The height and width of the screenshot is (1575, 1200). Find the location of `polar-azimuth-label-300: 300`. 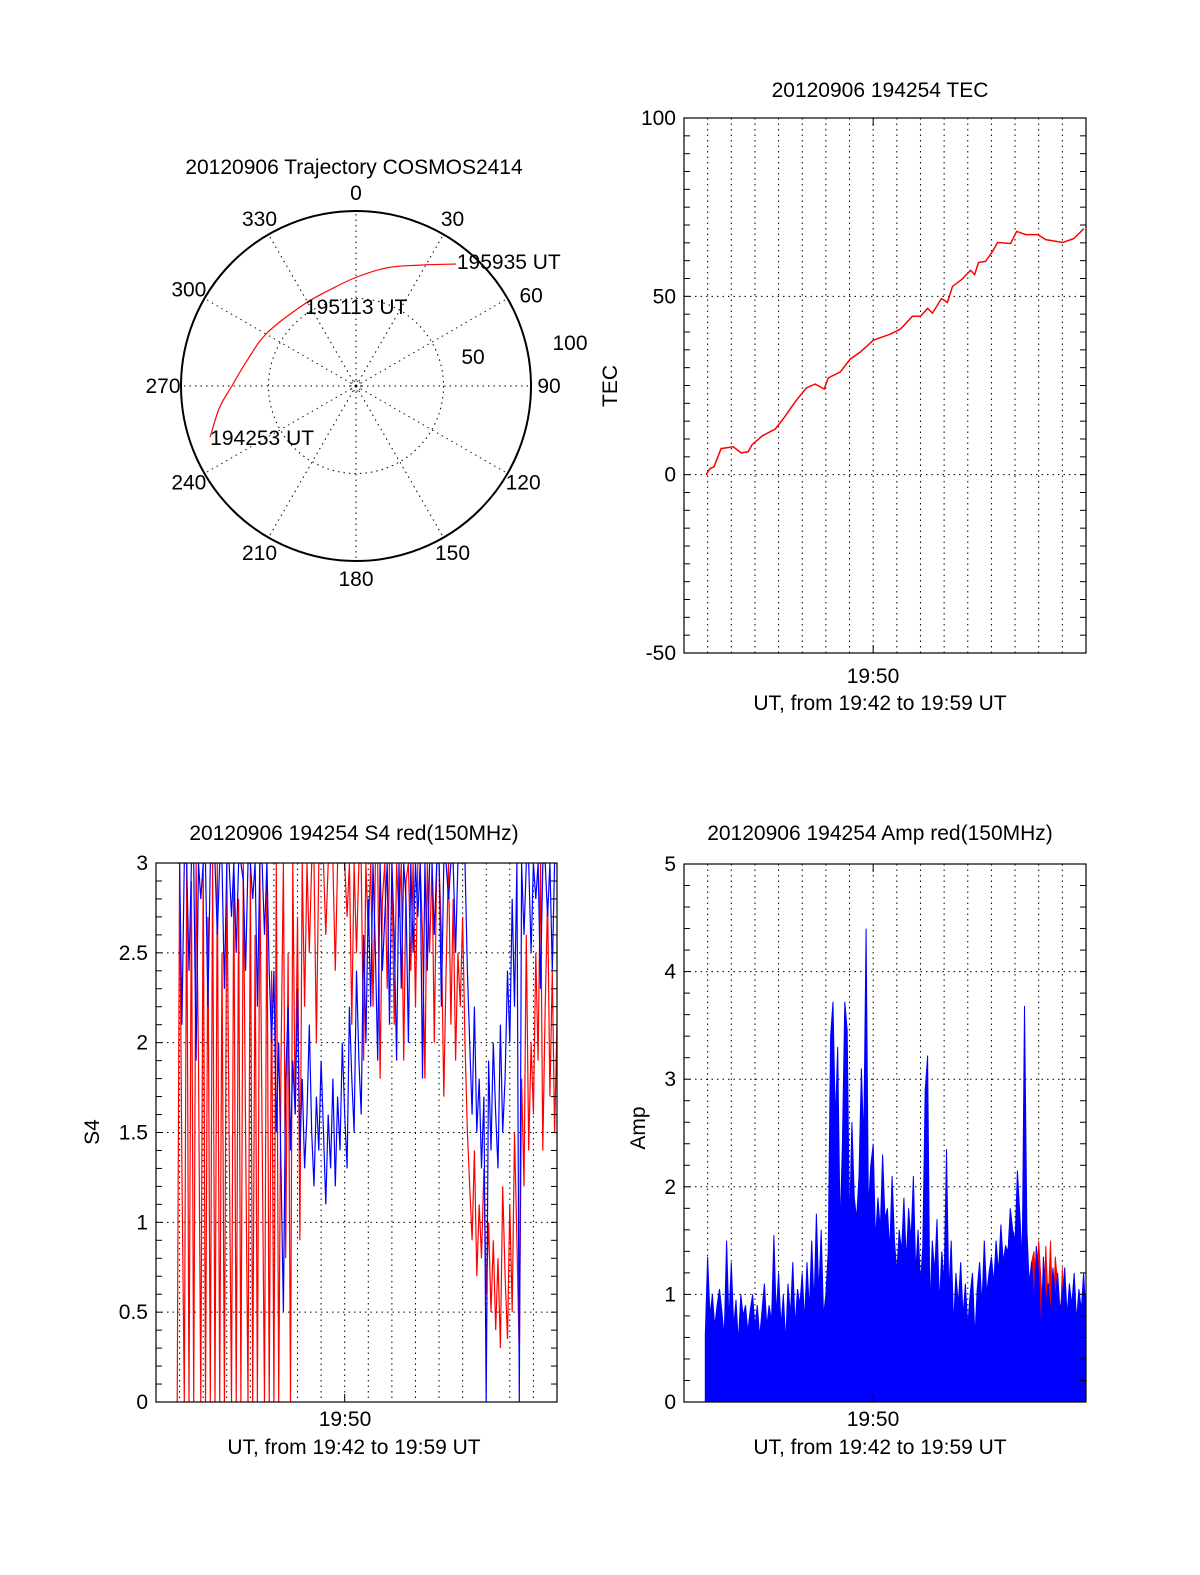

polar-azimuth-label-300: 300 is located at coordinates (188, 290).